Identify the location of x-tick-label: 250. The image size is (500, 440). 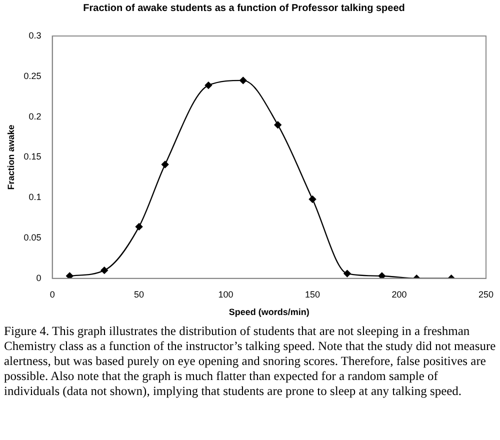
(486, 294).